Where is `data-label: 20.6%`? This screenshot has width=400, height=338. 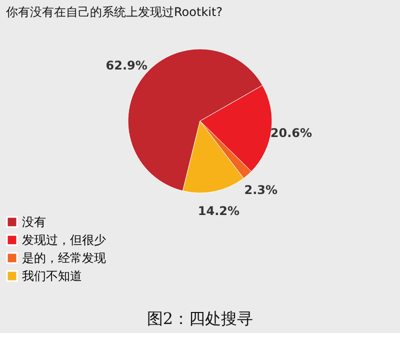
data-label: 20.6% is located at coordinates (291, 133).